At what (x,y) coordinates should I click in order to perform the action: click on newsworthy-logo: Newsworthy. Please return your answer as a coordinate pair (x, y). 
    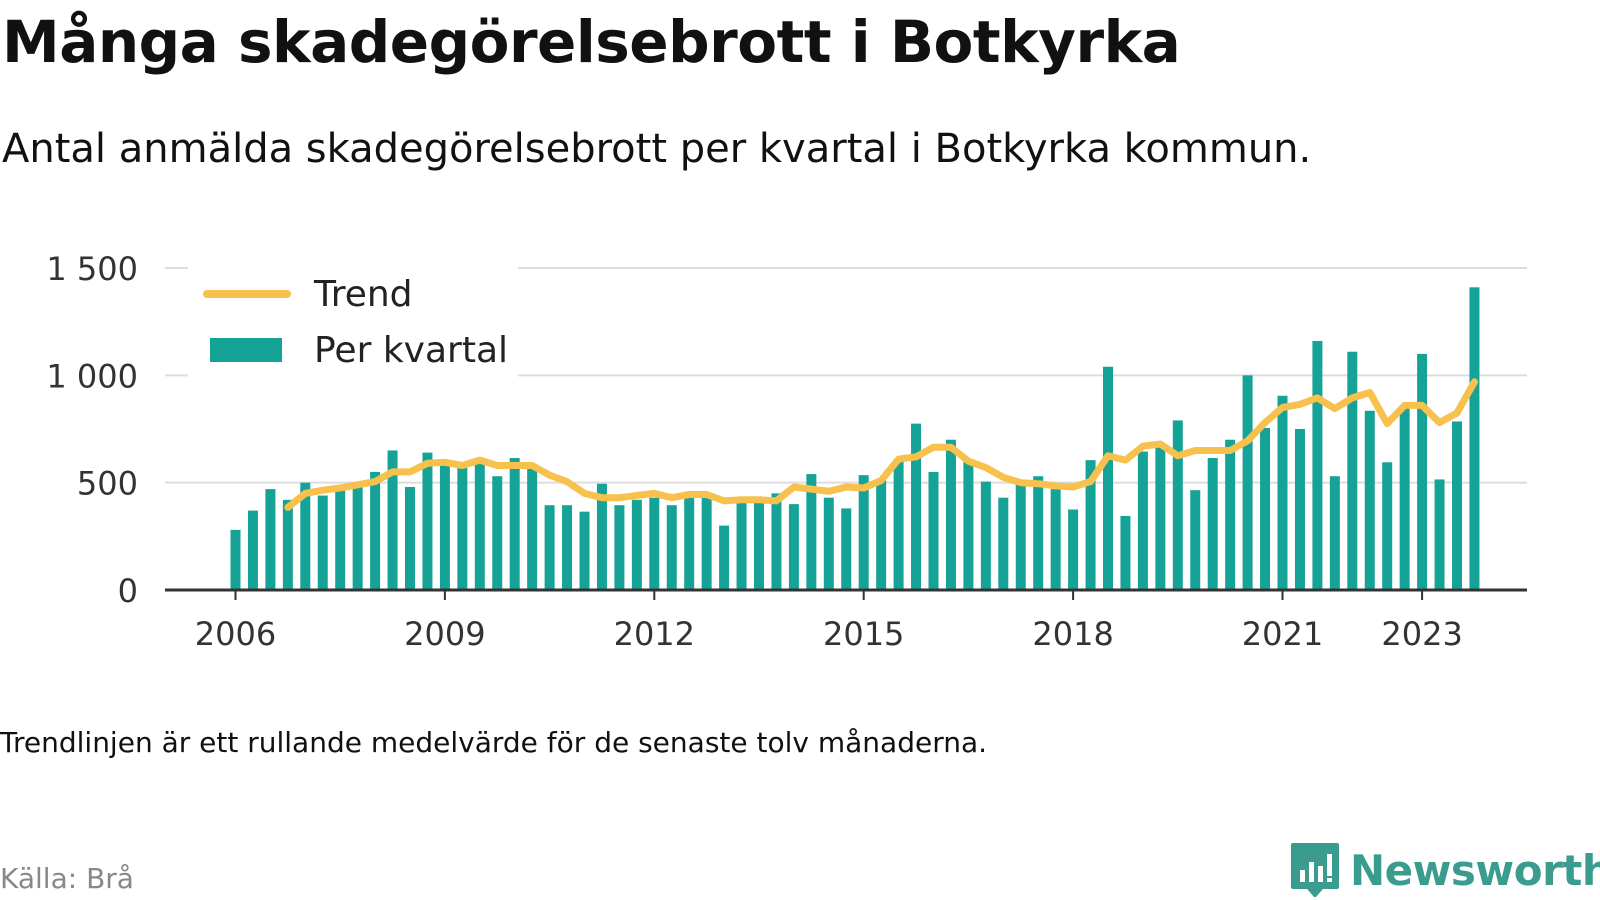
    Looking at the image, I should click on (1445, 870).